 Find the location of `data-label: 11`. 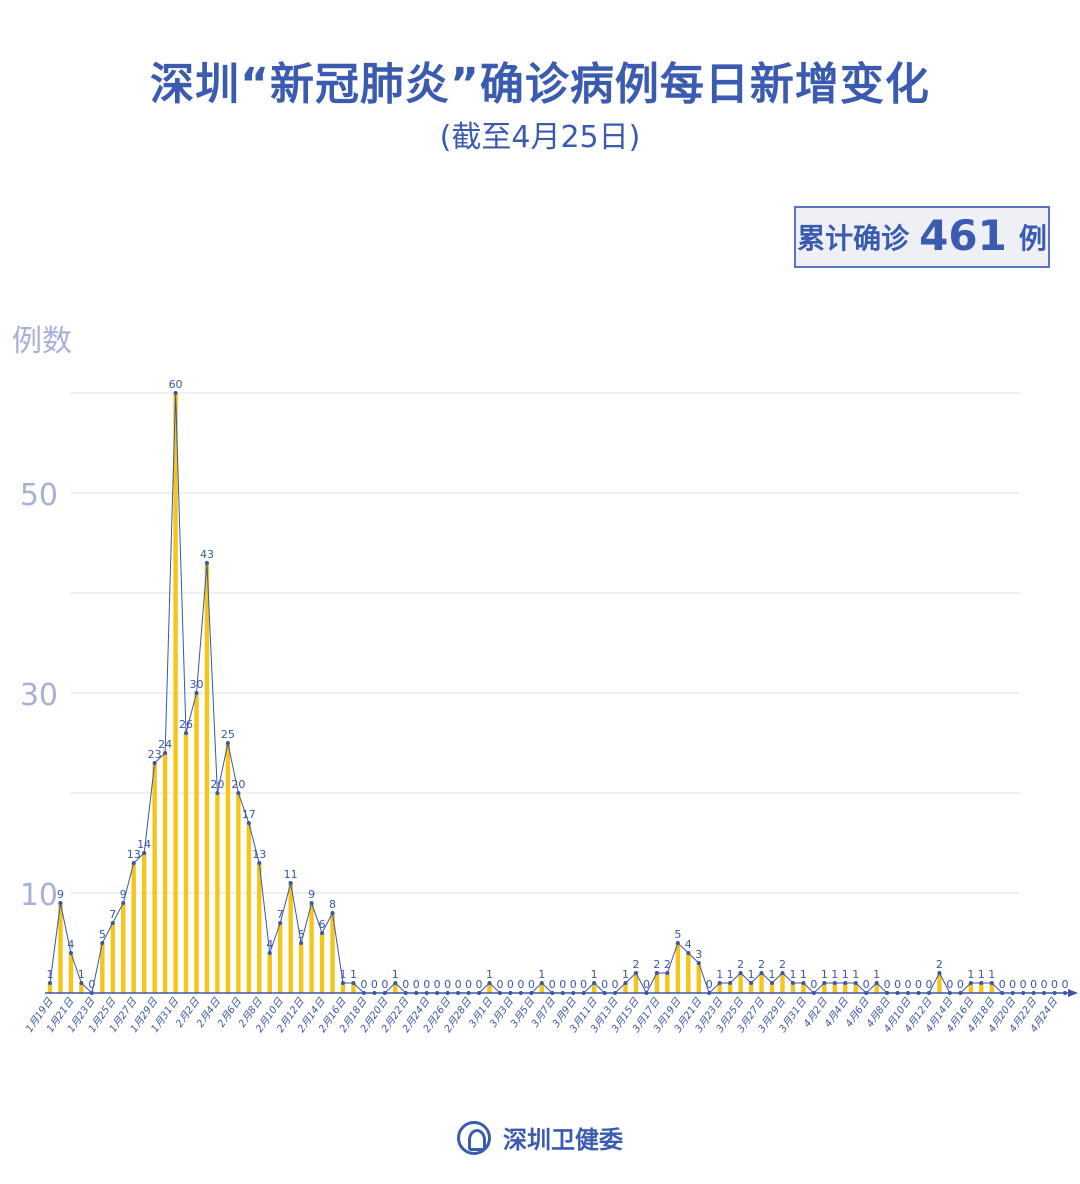

data-label: 11 is located at coordinates (291, 874).